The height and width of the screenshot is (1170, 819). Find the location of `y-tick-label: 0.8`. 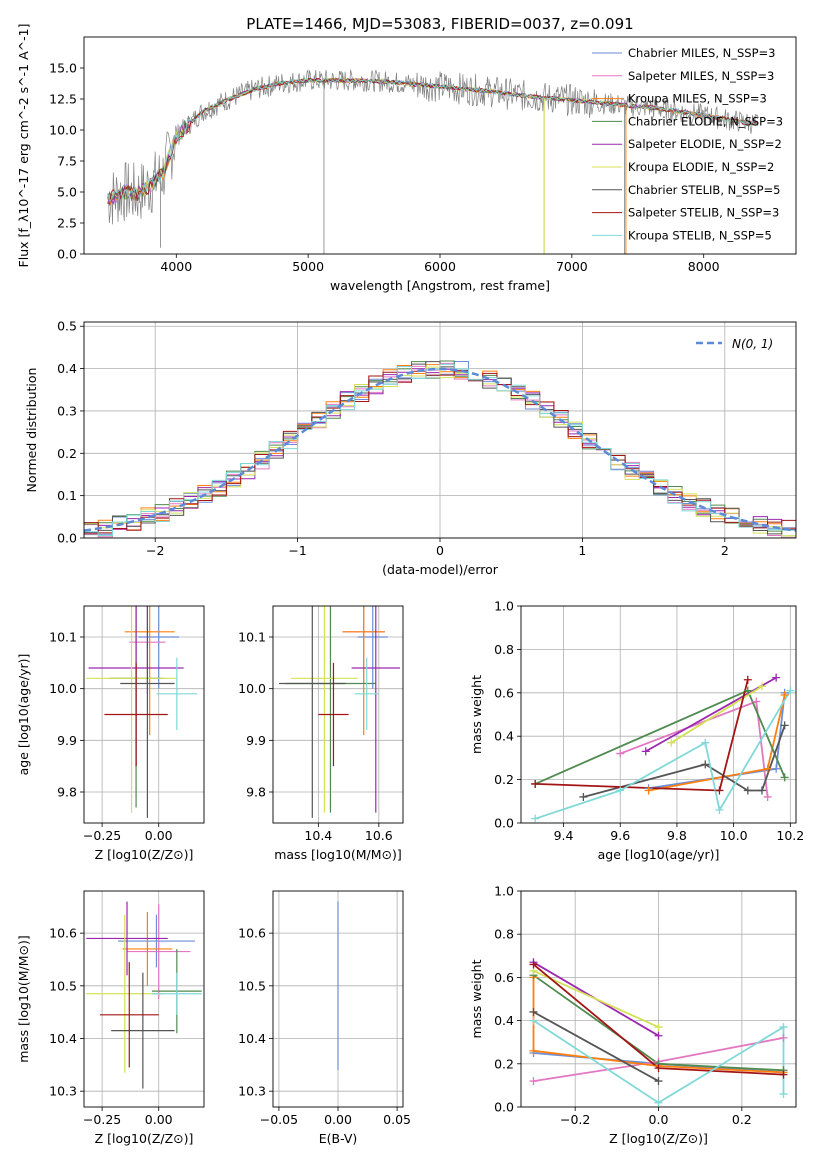

y-tick-label: 0.8 is located at coordinates (504, 934).